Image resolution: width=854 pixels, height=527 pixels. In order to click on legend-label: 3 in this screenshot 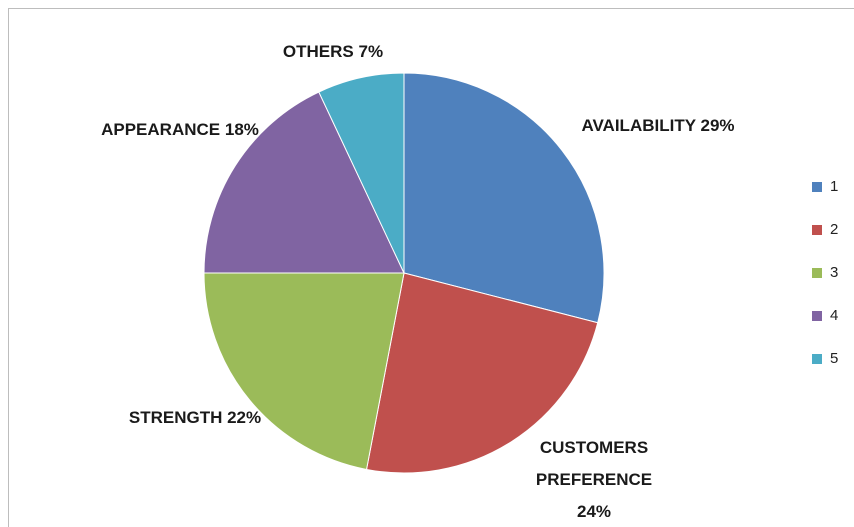, I will do `click(834, 272)`.